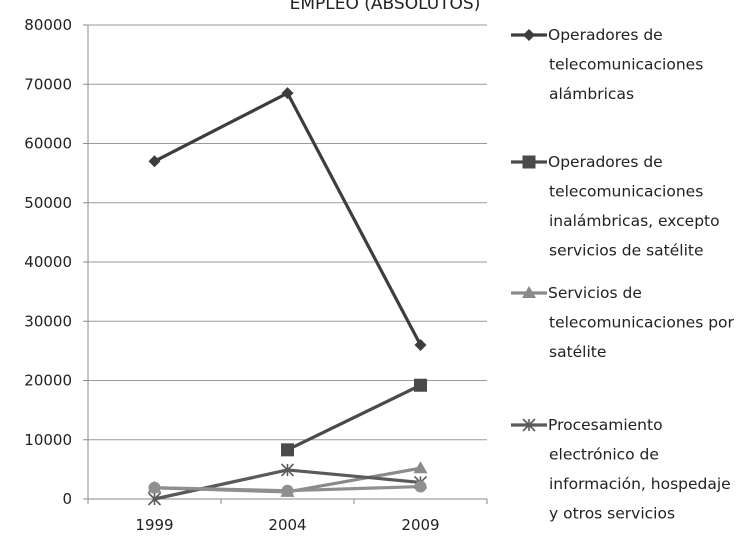  Describe the element at coordinates (642, 323) in the screenshot. I see `legend-label-line: telecomunicaciones por` at that location.